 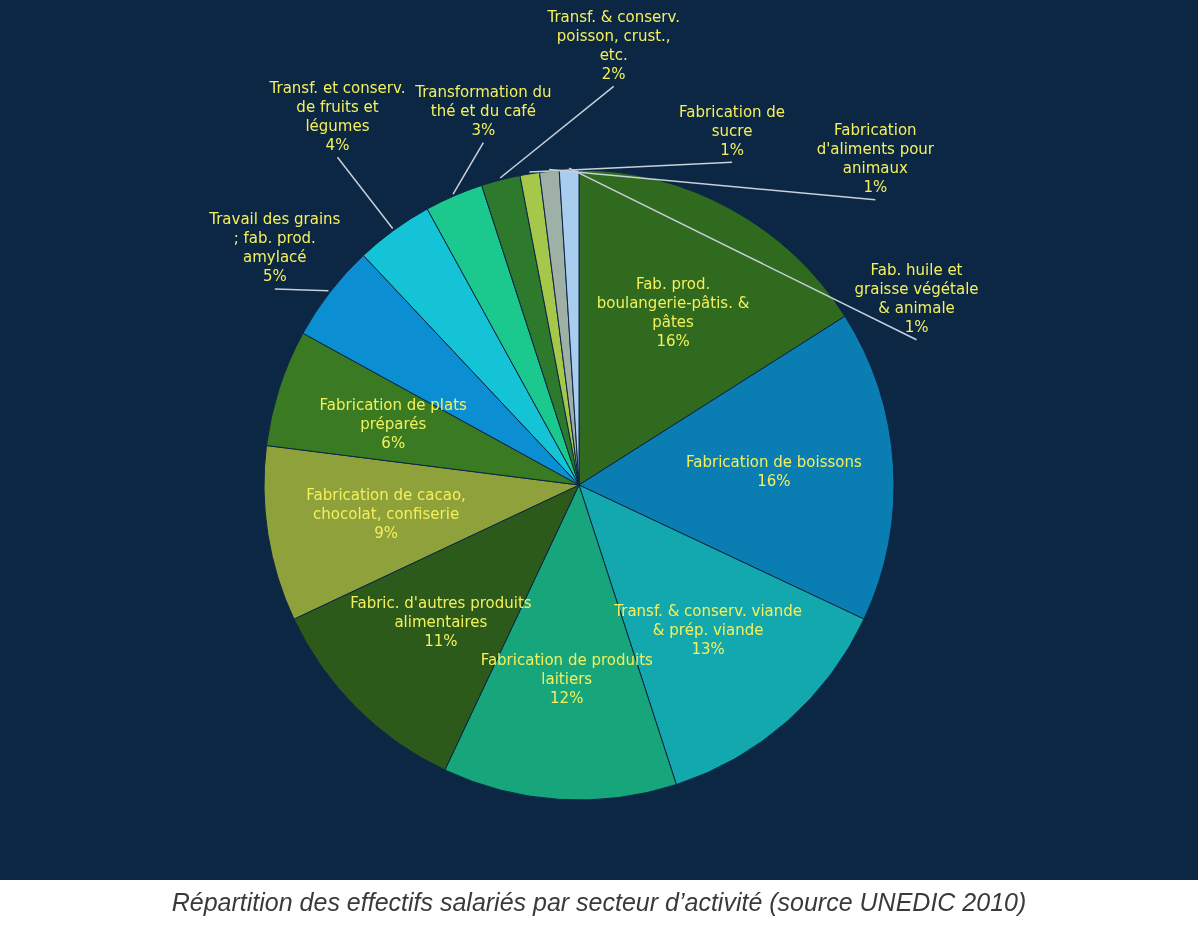 What do you see at coordinates (386, 533) in the screenshot?
I see `data-label: 9%` at bounding box center [386, 533].